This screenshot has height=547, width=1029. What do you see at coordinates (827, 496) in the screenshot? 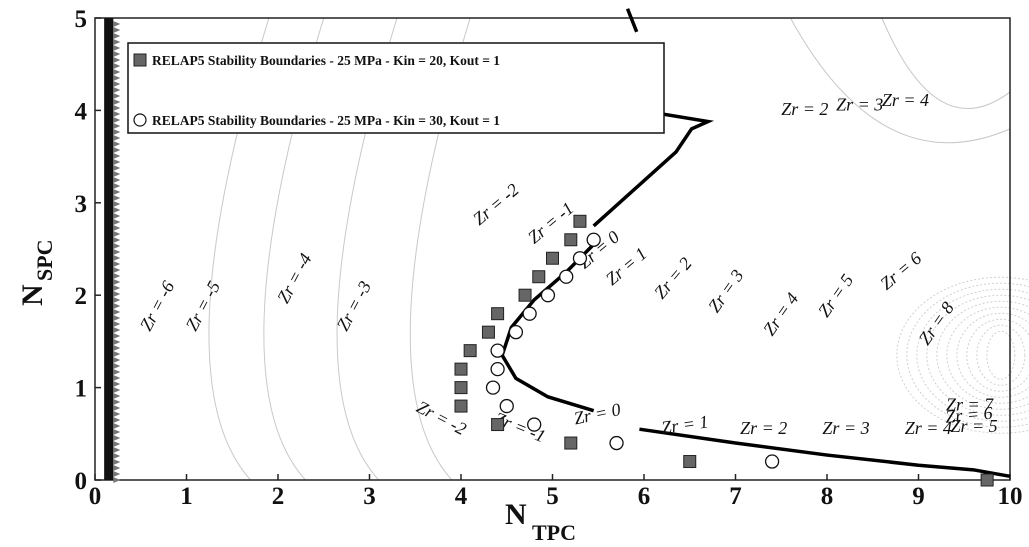
I see `x-tick-label: 8` at bounding box center [827, 496].